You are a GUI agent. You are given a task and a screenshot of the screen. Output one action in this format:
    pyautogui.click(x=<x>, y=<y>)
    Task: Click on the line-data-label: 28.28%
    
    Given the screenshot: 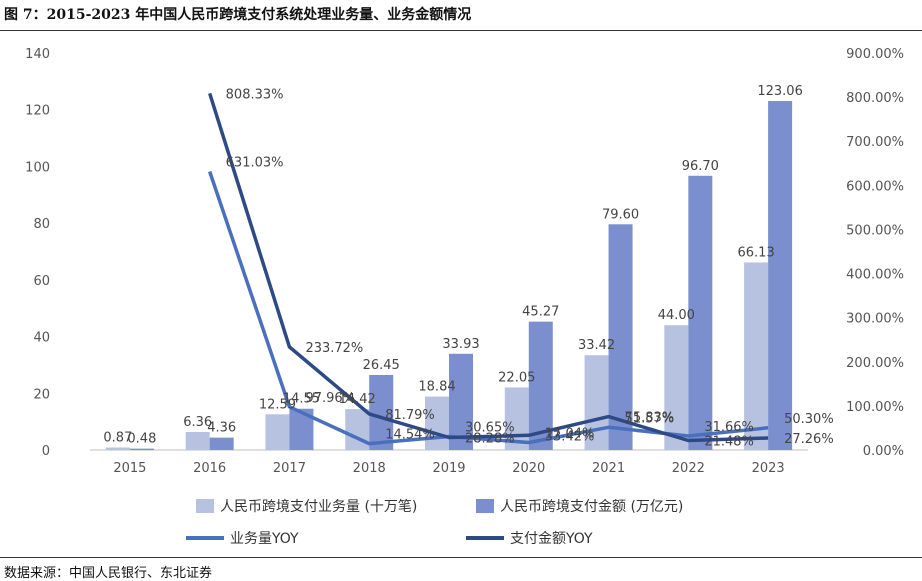 What is the action you would take?
    pyautogui.click(x=490, y=439)
    